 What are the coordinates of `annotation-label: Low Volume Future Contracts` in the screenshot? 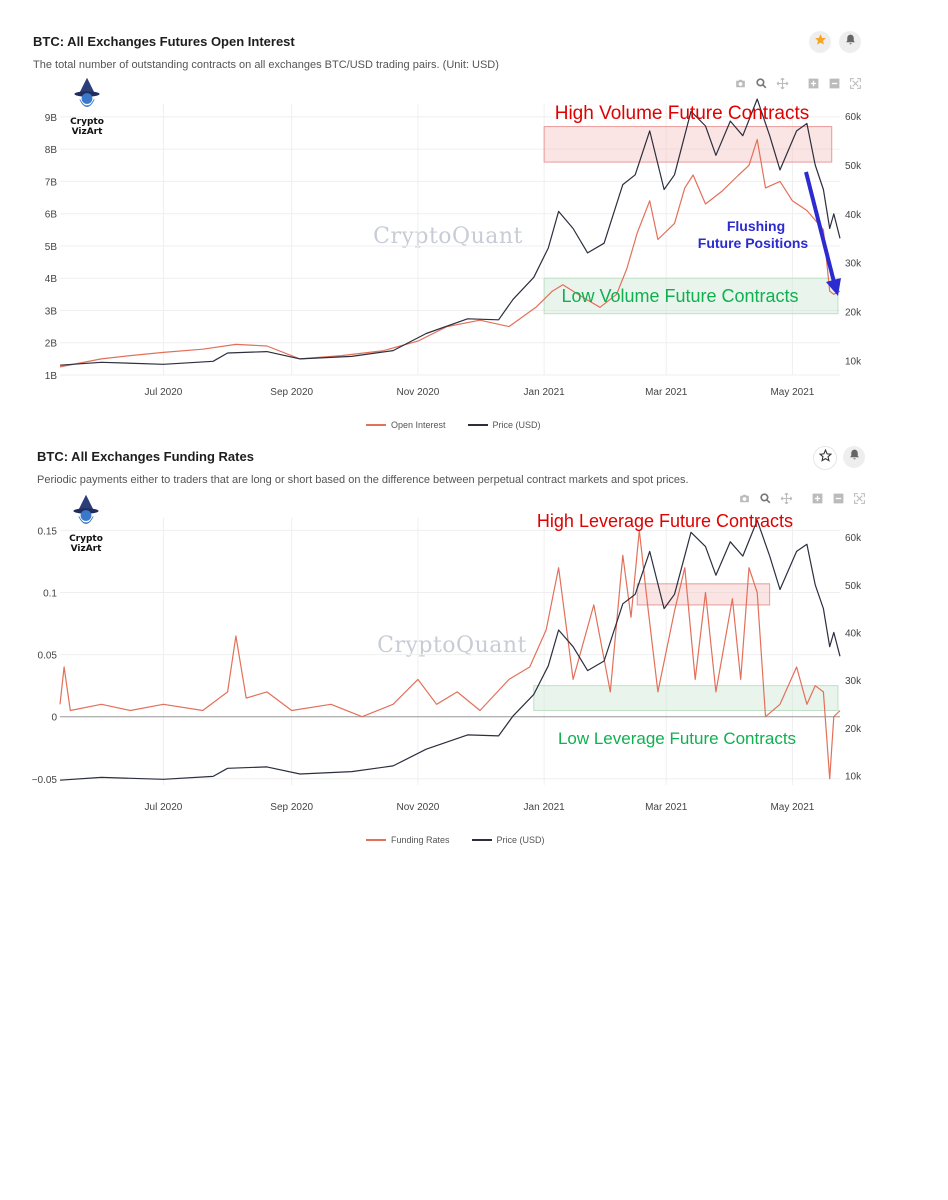 It's located at (679, 296).